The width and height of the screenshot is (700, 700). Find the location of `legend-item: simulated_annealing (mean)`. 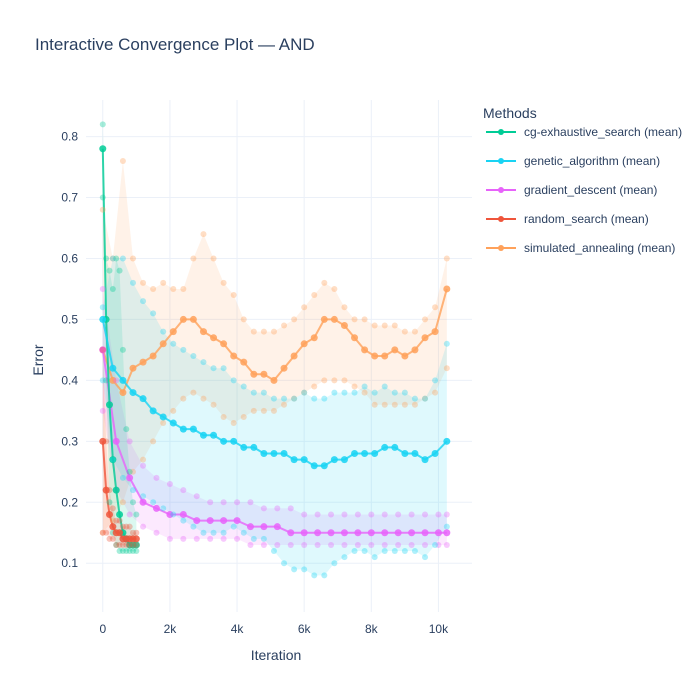

legend-item: simulated_annealing (mean) is located at coordinates (580, 248).